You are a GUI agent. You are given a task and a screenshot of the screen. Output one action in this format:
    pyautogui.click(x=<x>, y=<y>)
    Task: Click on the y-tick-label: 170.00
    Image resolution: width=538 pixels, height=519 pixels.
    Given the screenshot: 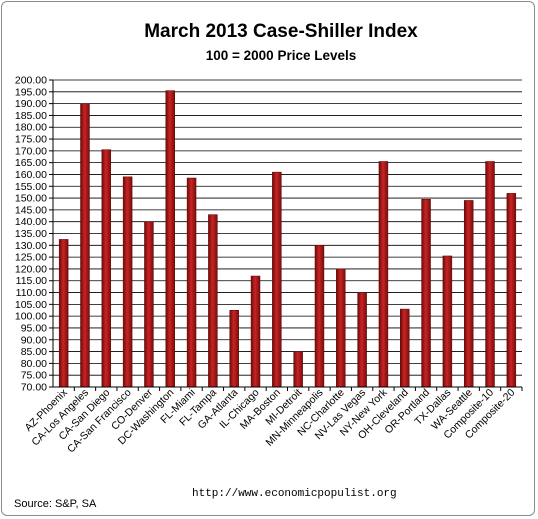 What is the action you would take?
    pyautogui.click(x=31, y=151)
    